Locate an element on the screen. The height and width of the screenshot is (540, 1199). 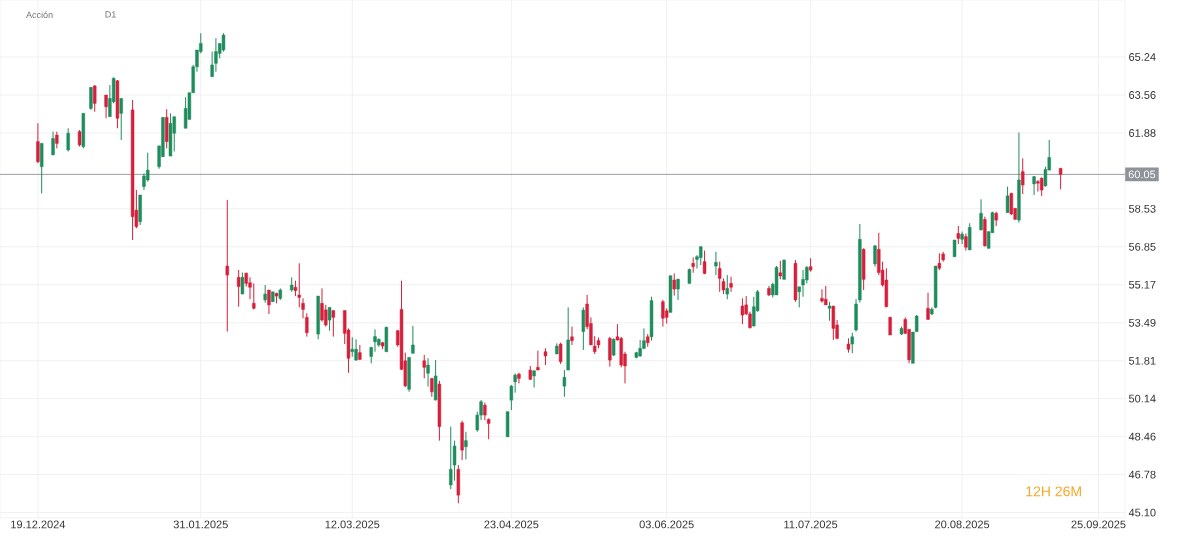
y-tick-label: 61.88 is located at coordinates (1142, 133).